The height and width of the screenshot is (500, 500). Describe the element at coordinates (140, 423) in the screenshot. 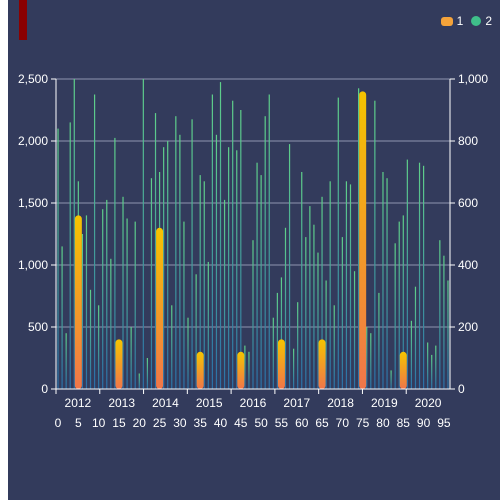

I see `x-index-label: 20` at that location.